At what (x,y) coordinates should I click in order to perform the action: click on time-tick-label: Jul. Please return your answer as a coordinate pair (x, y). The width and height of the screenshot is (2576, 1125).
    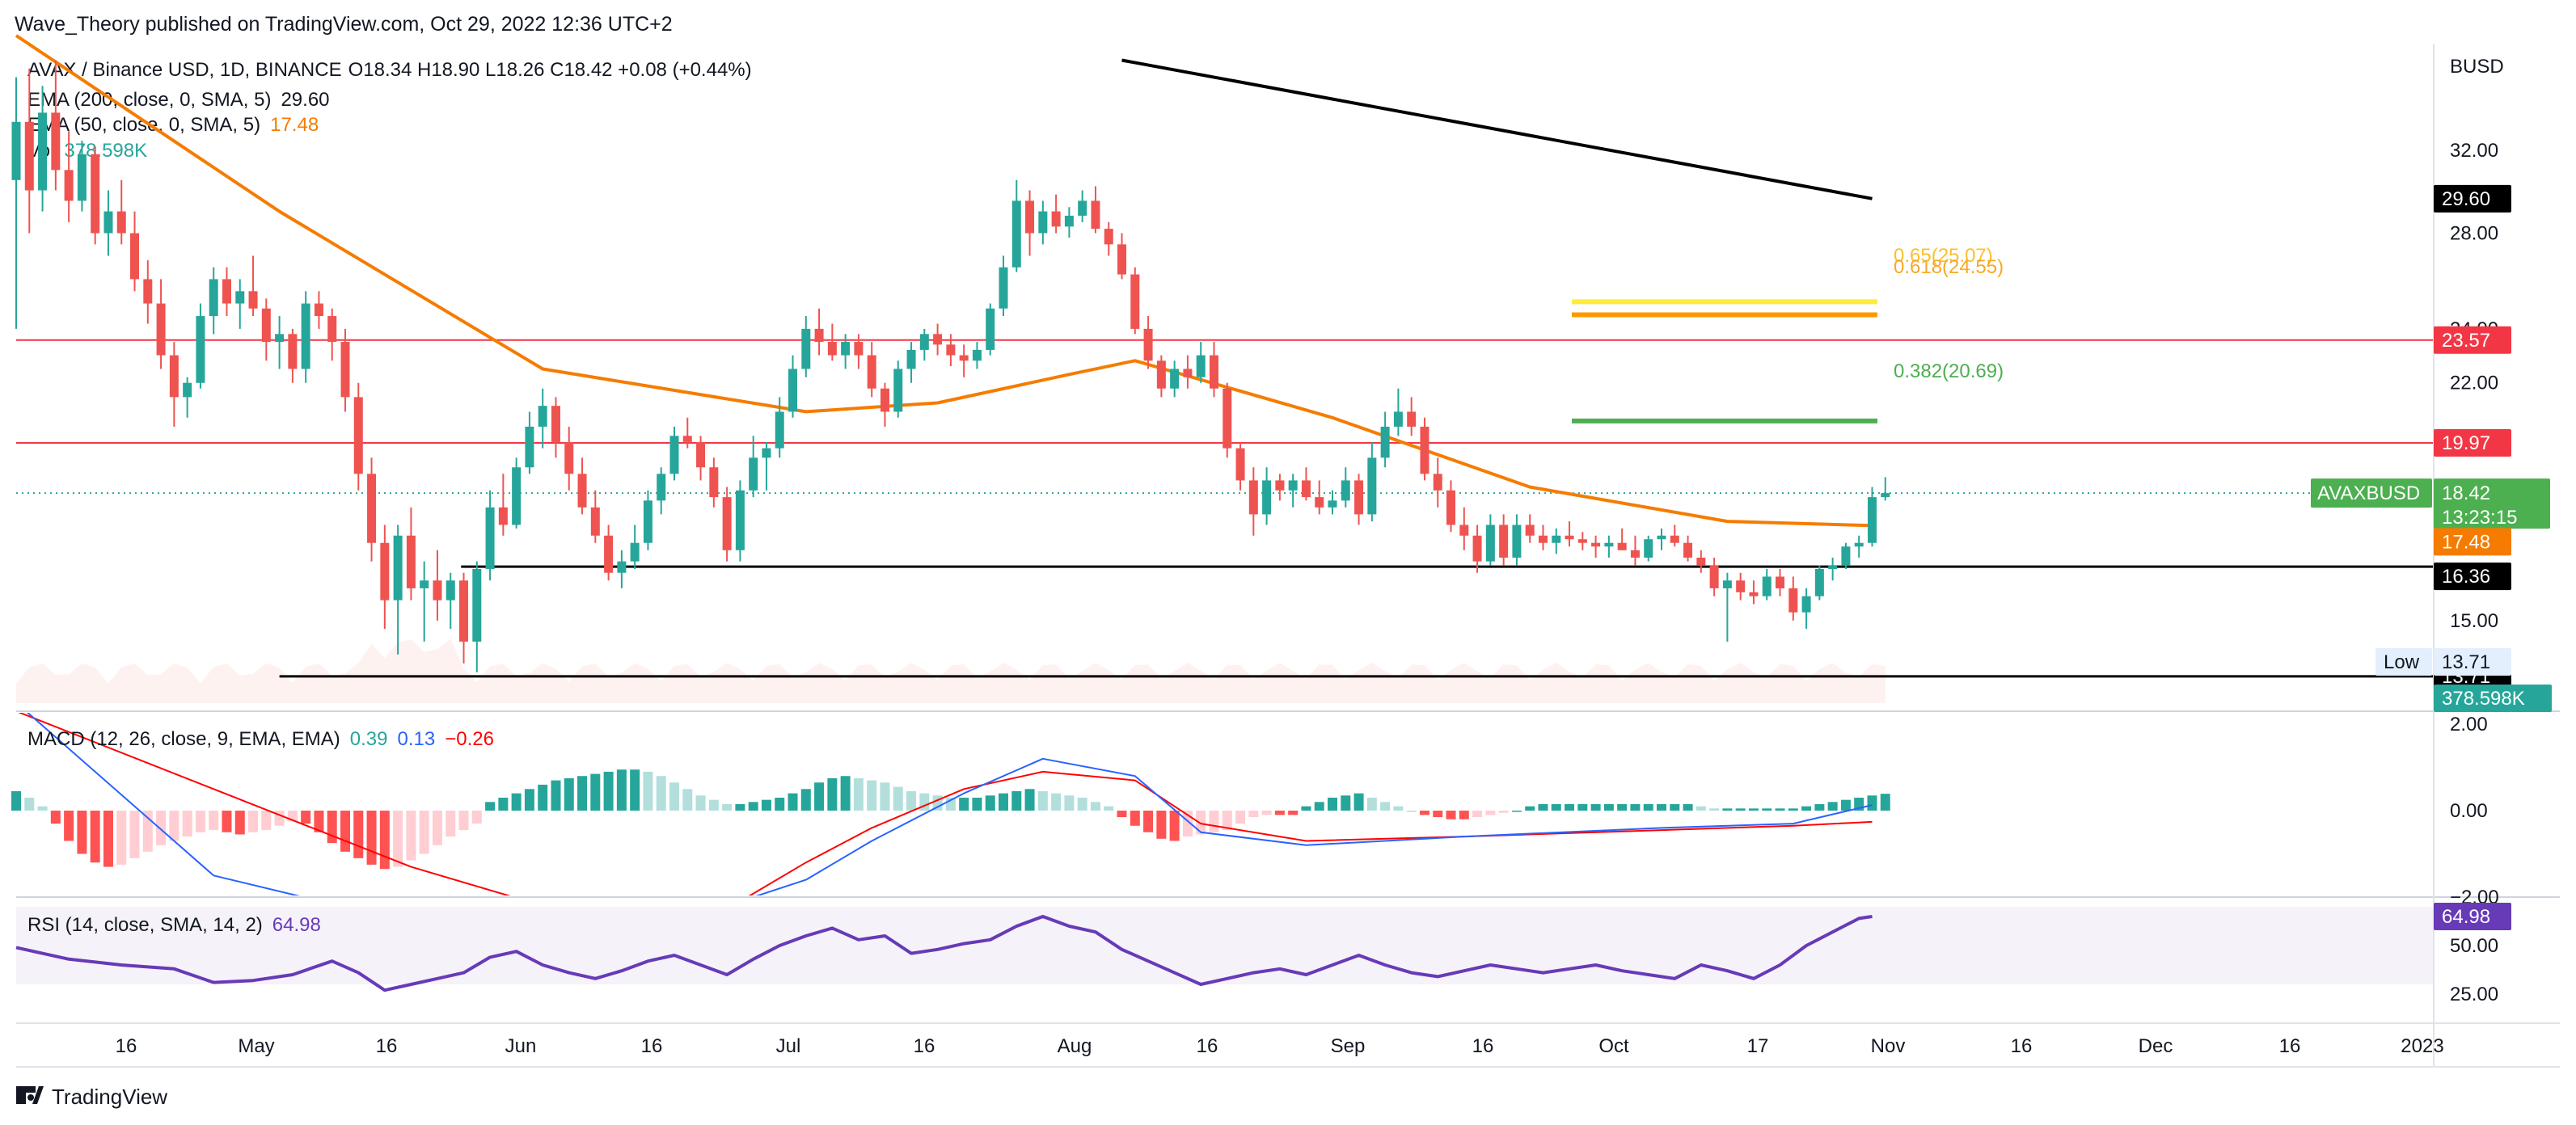
    Looking at the image, I should click on (788, 1046).